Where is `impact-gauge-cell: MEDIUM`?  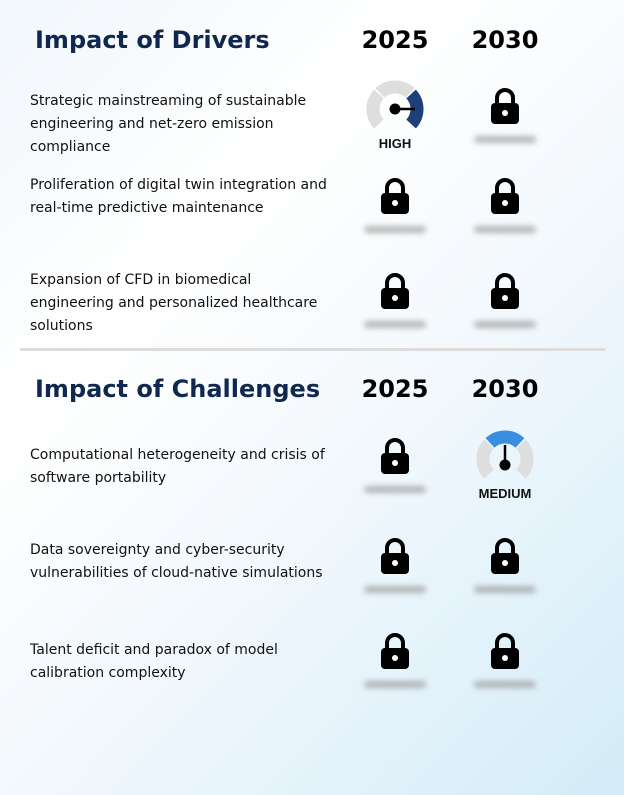 impact-gauge-cell: MEDIUM is located at coordinates (505, 465).